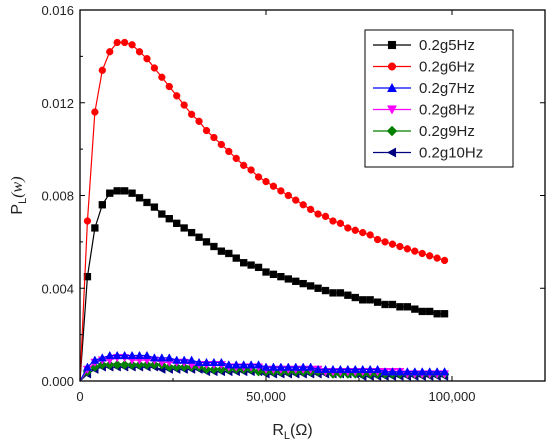 This screenshot has width=550, height=448. Describe the element at coordinates (17, 186) in the screenshot. I see `y-axis-label-unit: (w)` at that location.